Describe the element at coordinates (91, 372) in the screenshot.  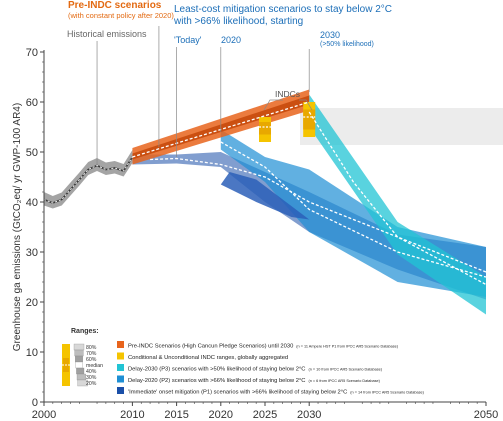
I see `ranges-legend-label: 40%` at that location.